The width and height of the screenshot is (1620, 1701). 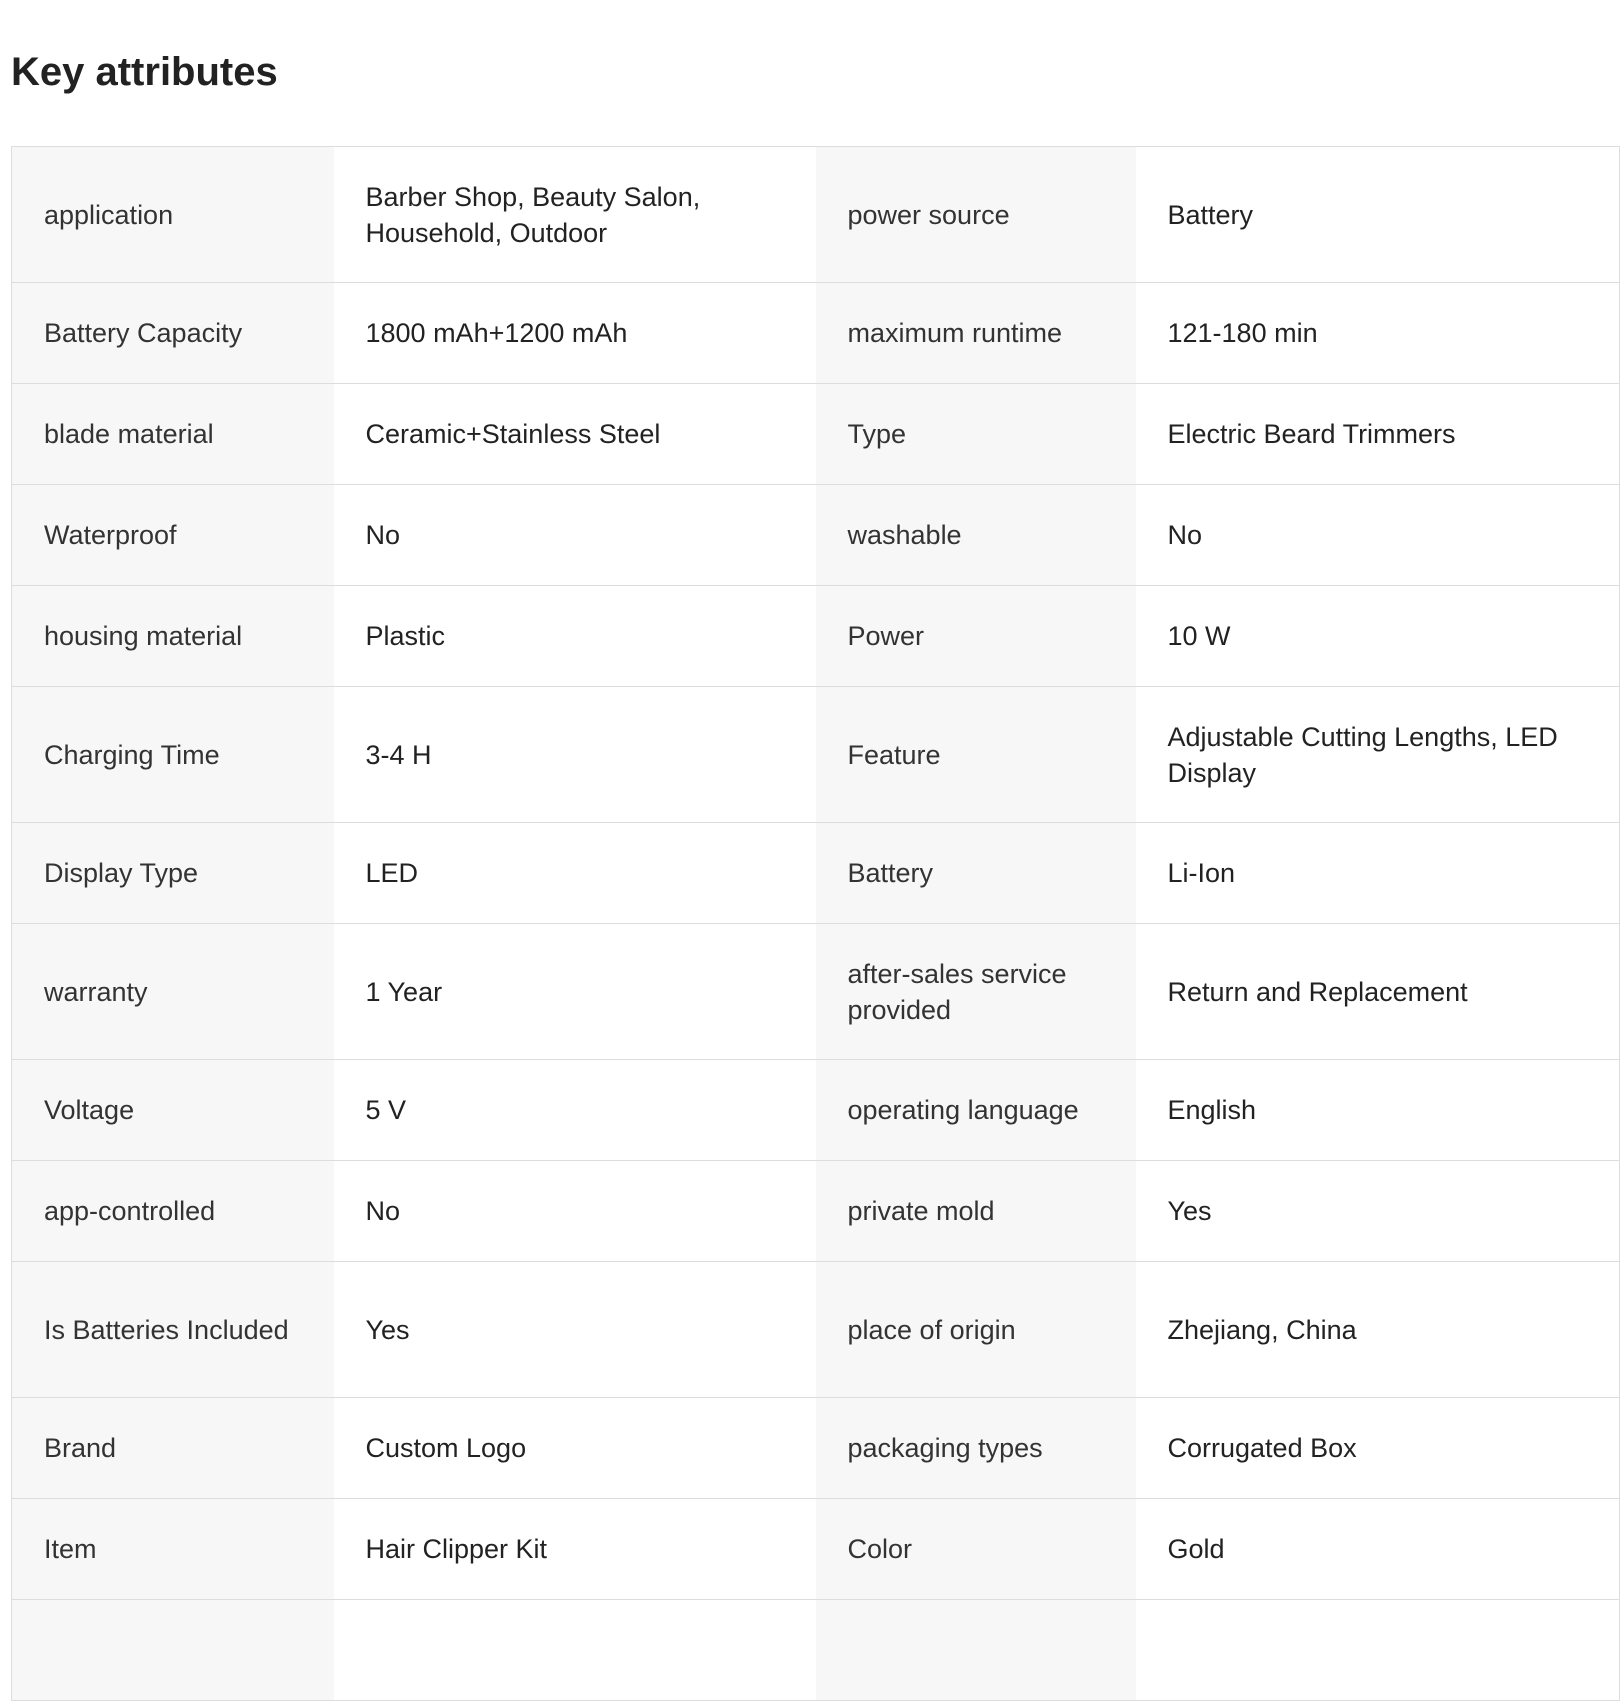 What do you see at coordinates (1377, 873) in the screenshot?
I see `attribute-value: Li-Ion` at bounding box center [1377, 873].